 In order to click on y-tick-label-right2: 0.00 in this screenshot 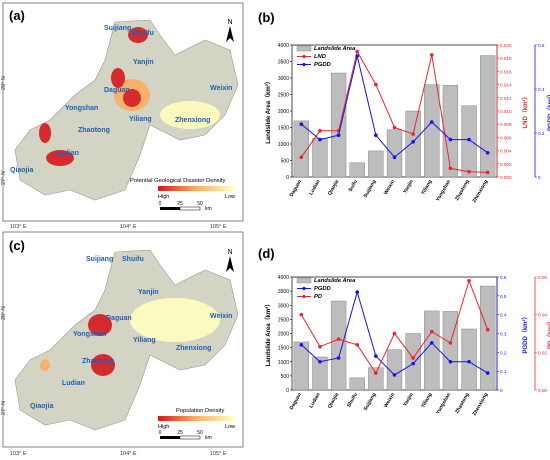, I will do `click(542, 390)`.